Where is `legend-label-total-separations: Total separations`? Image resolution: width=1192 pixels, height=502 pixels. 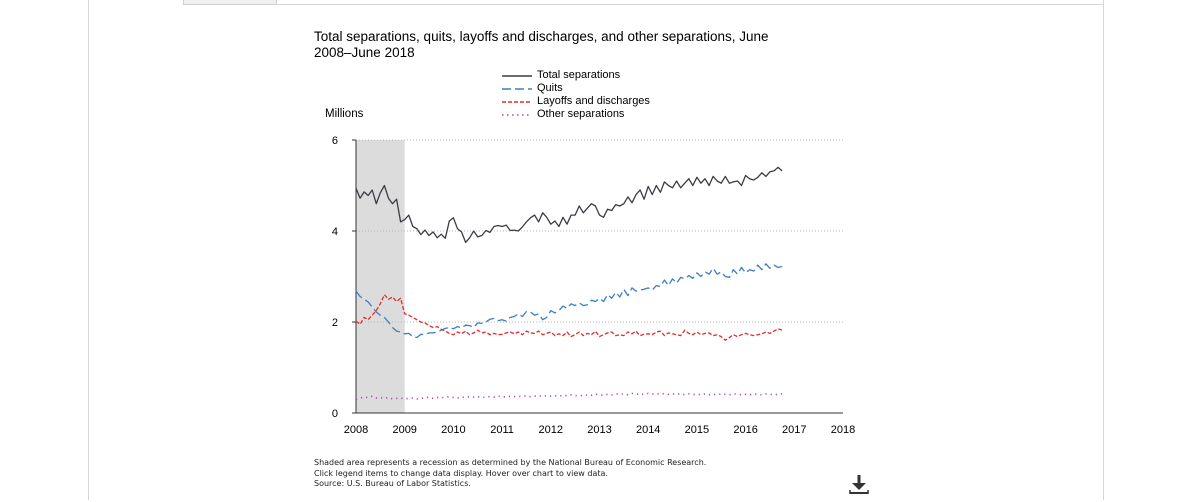
legend-label-total-separations: Total separations is located at coordinates (579, 75).